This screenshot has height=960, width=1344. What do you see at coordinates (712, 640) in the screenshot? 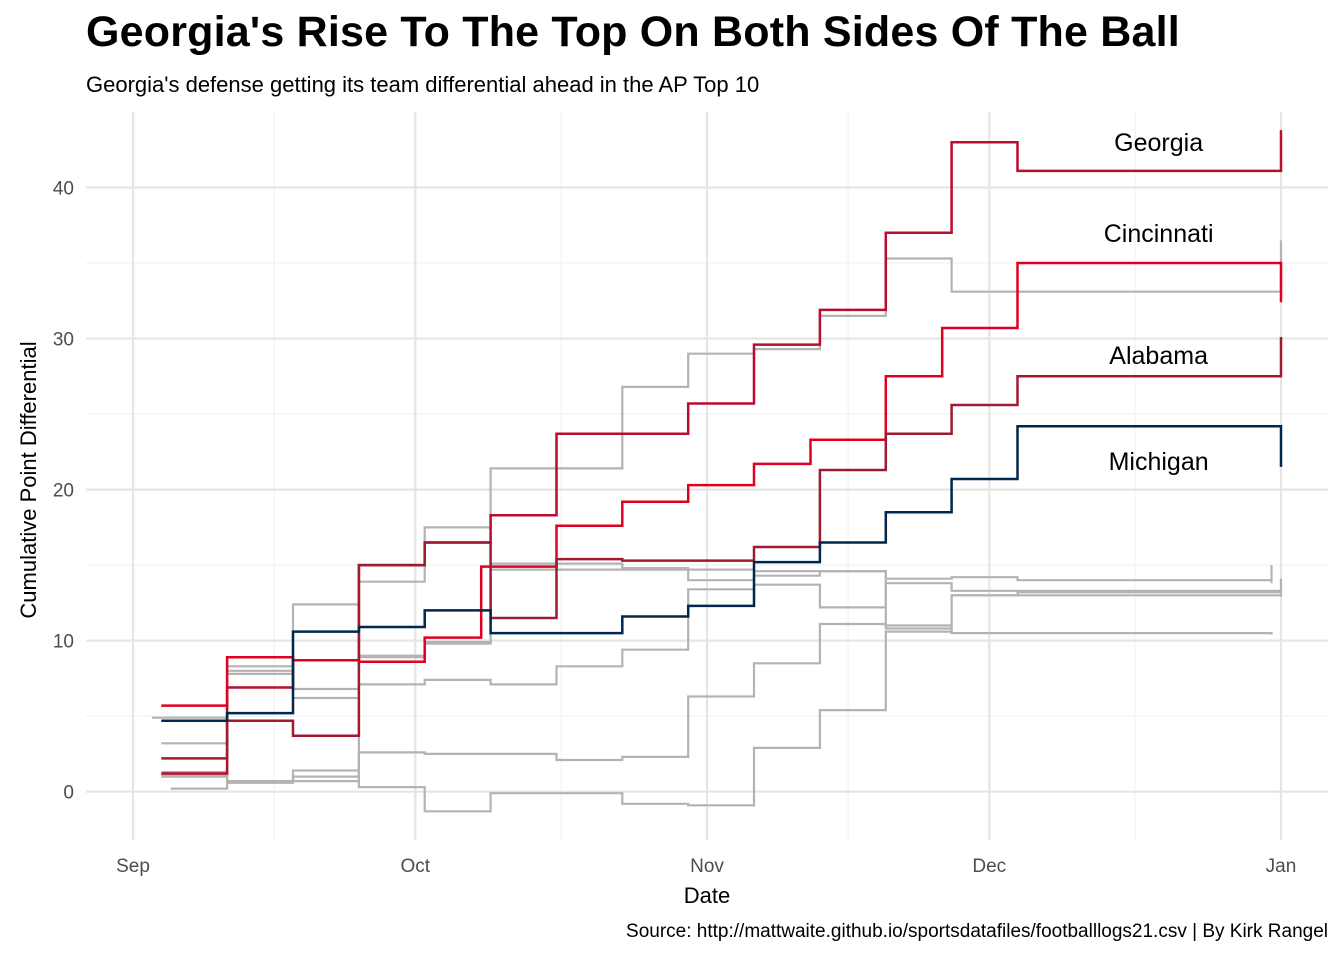
I see `other-team-series-line` at bounding box center [712, 640].